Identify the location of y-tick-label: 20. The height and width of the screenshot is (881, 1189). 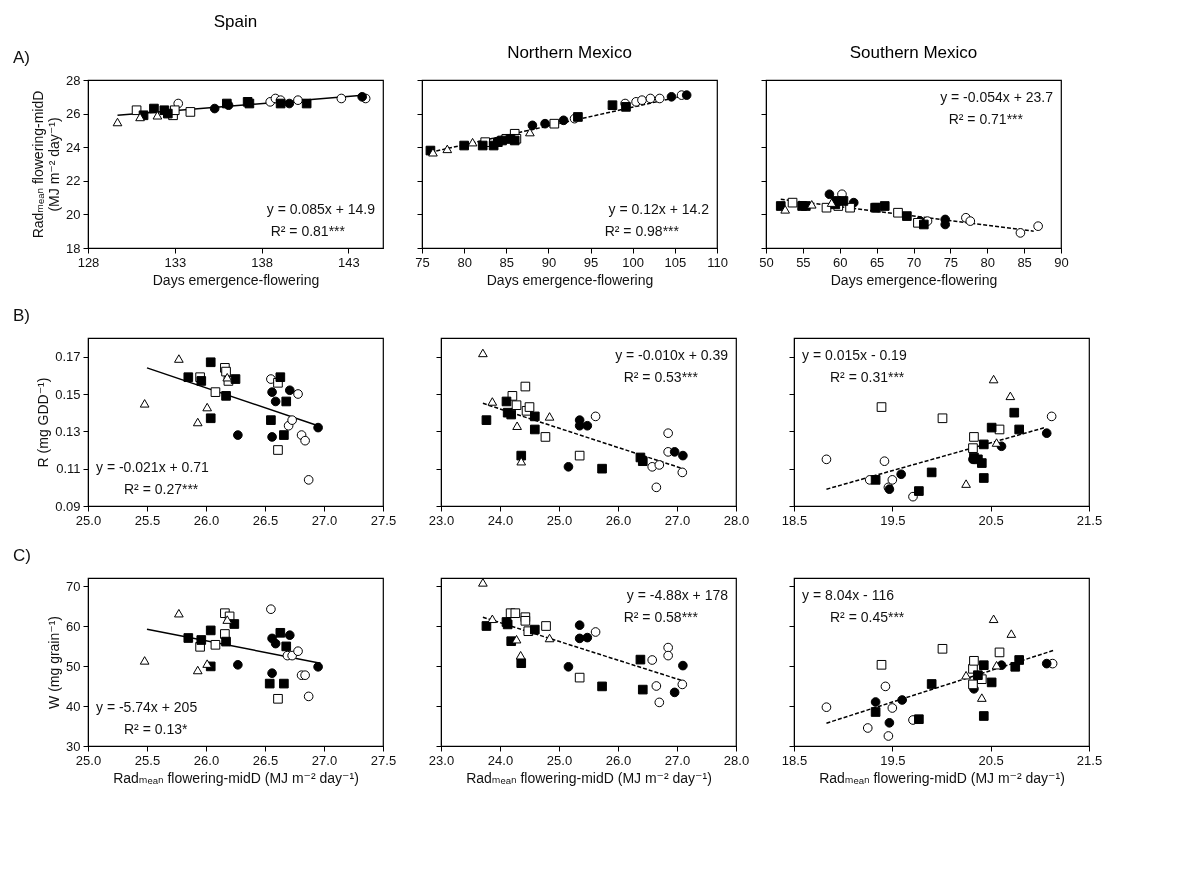
(73, 214).